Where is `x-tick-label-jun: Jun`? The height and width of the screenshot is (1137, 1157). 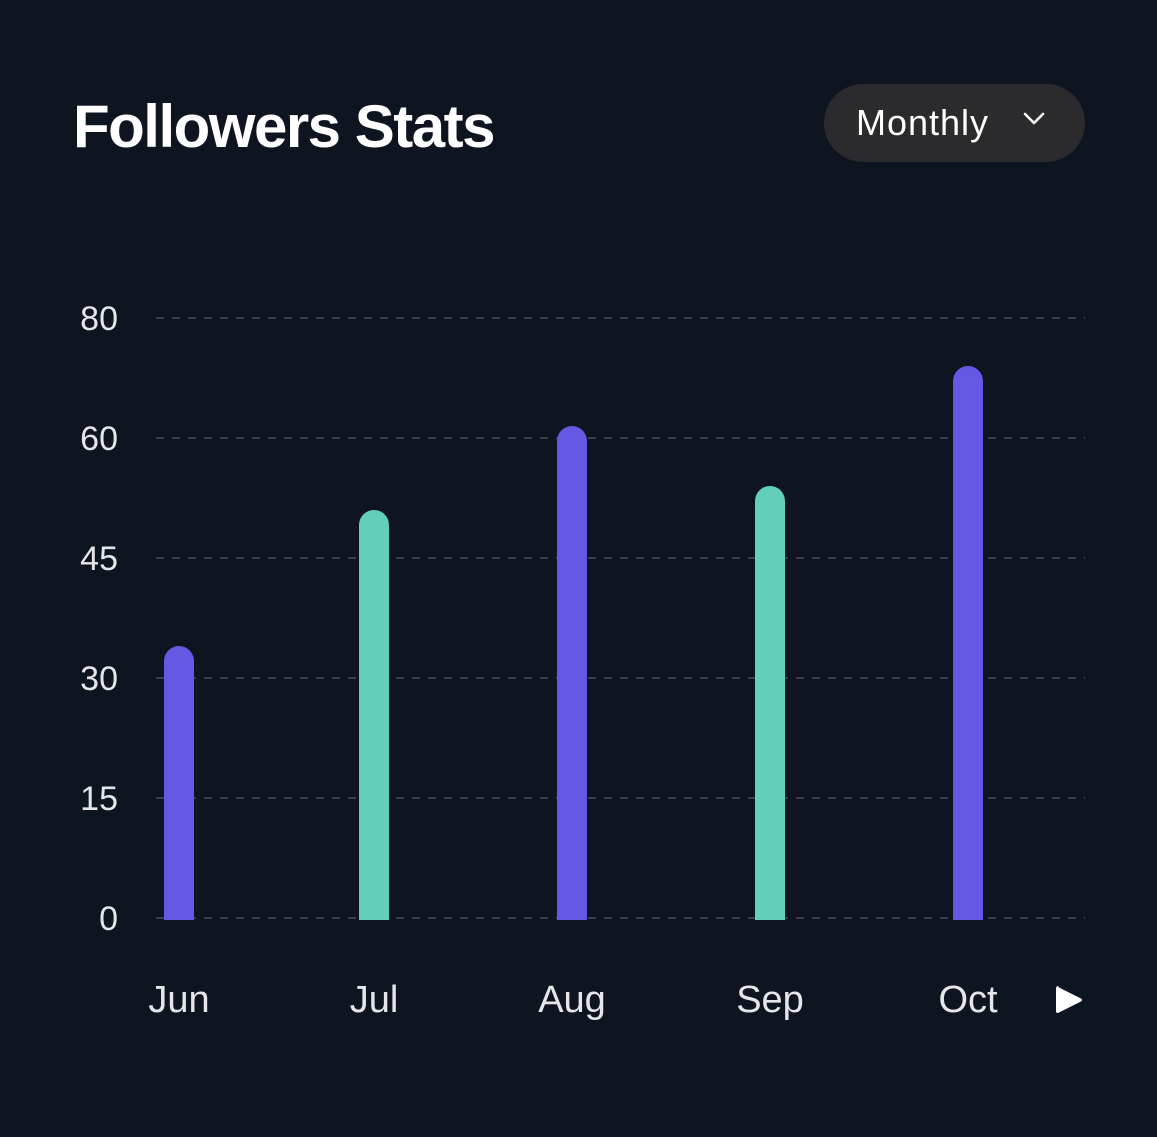 x-tick-label-jun: Jun is located at coordinates (178, 1000).